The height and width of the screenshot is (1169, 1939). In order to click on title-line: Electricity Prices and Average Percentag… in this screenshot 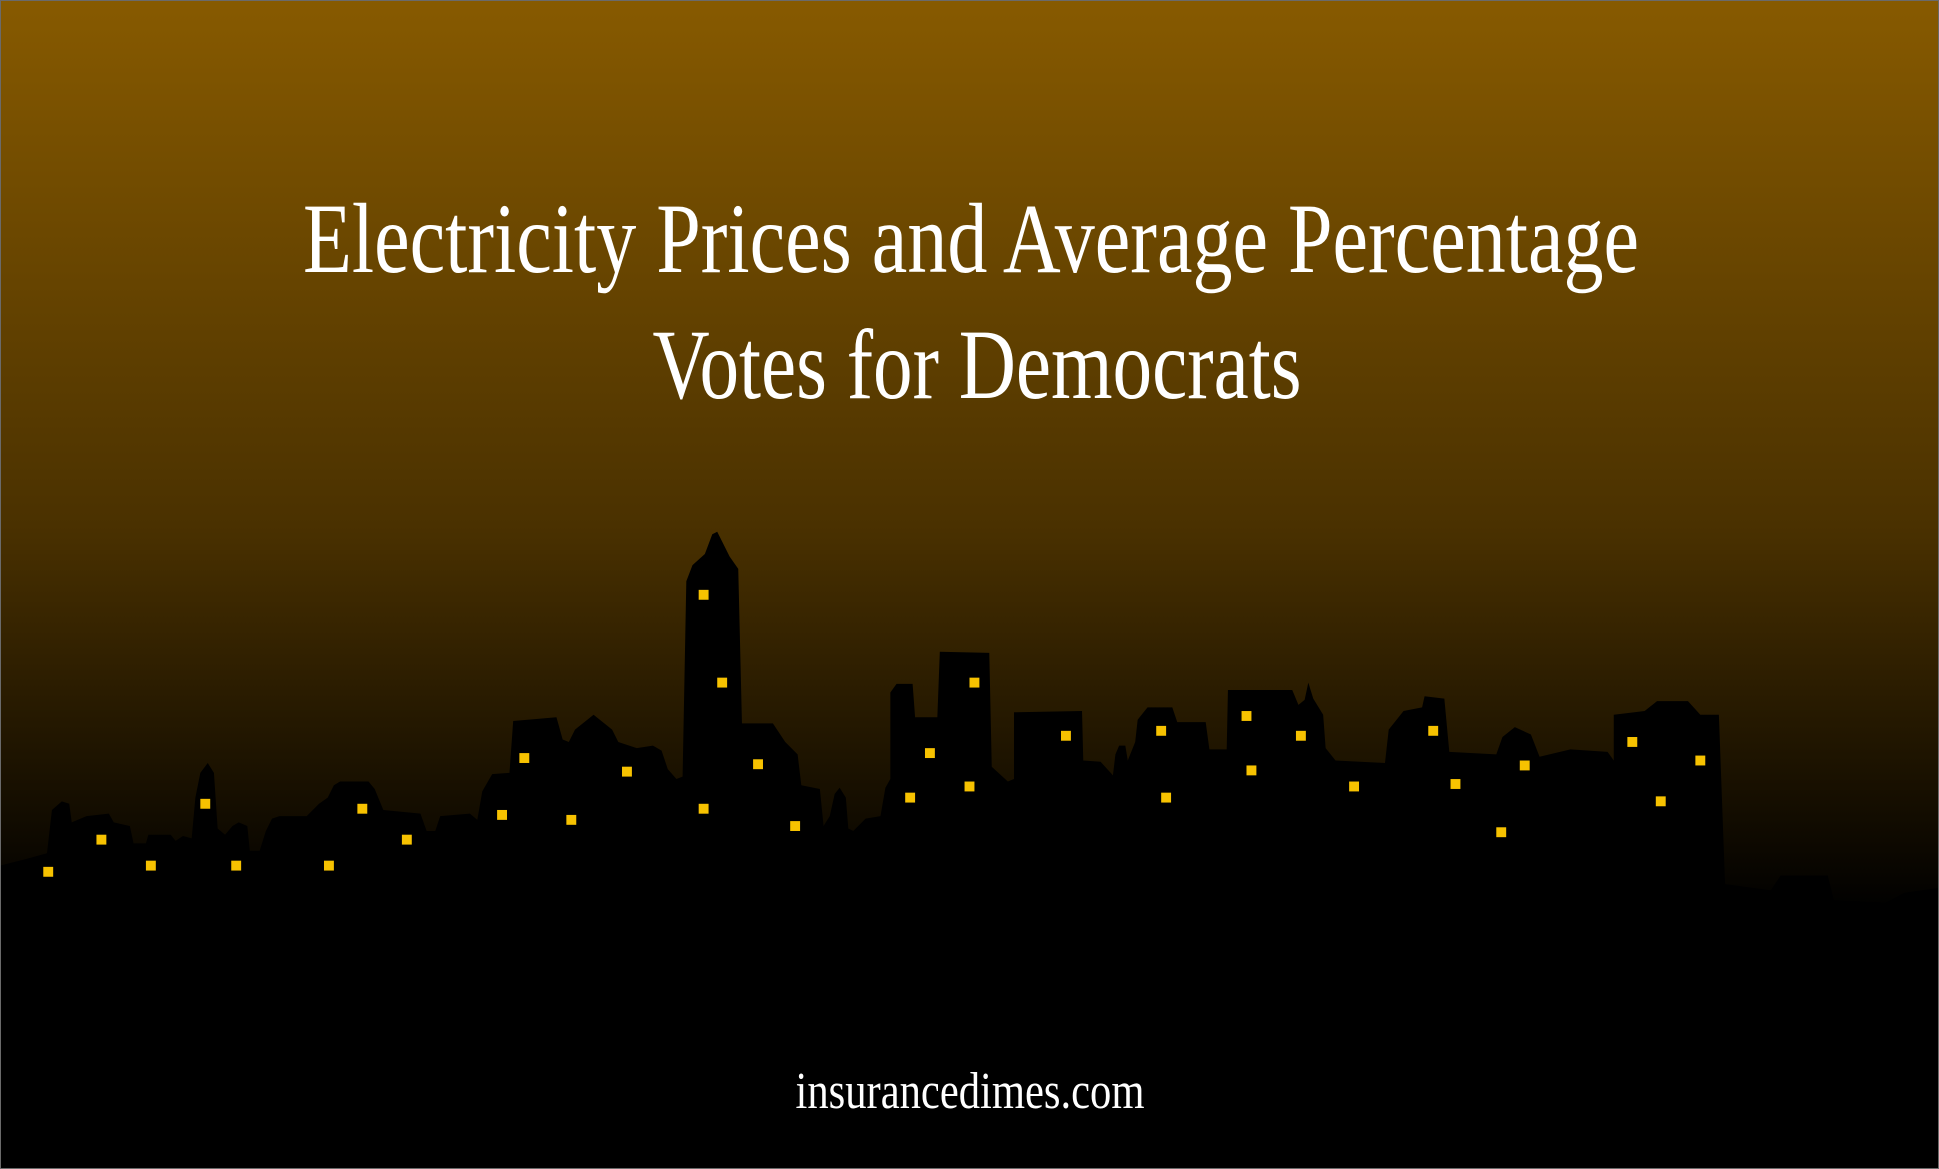, I will do `click(971, 238)`.